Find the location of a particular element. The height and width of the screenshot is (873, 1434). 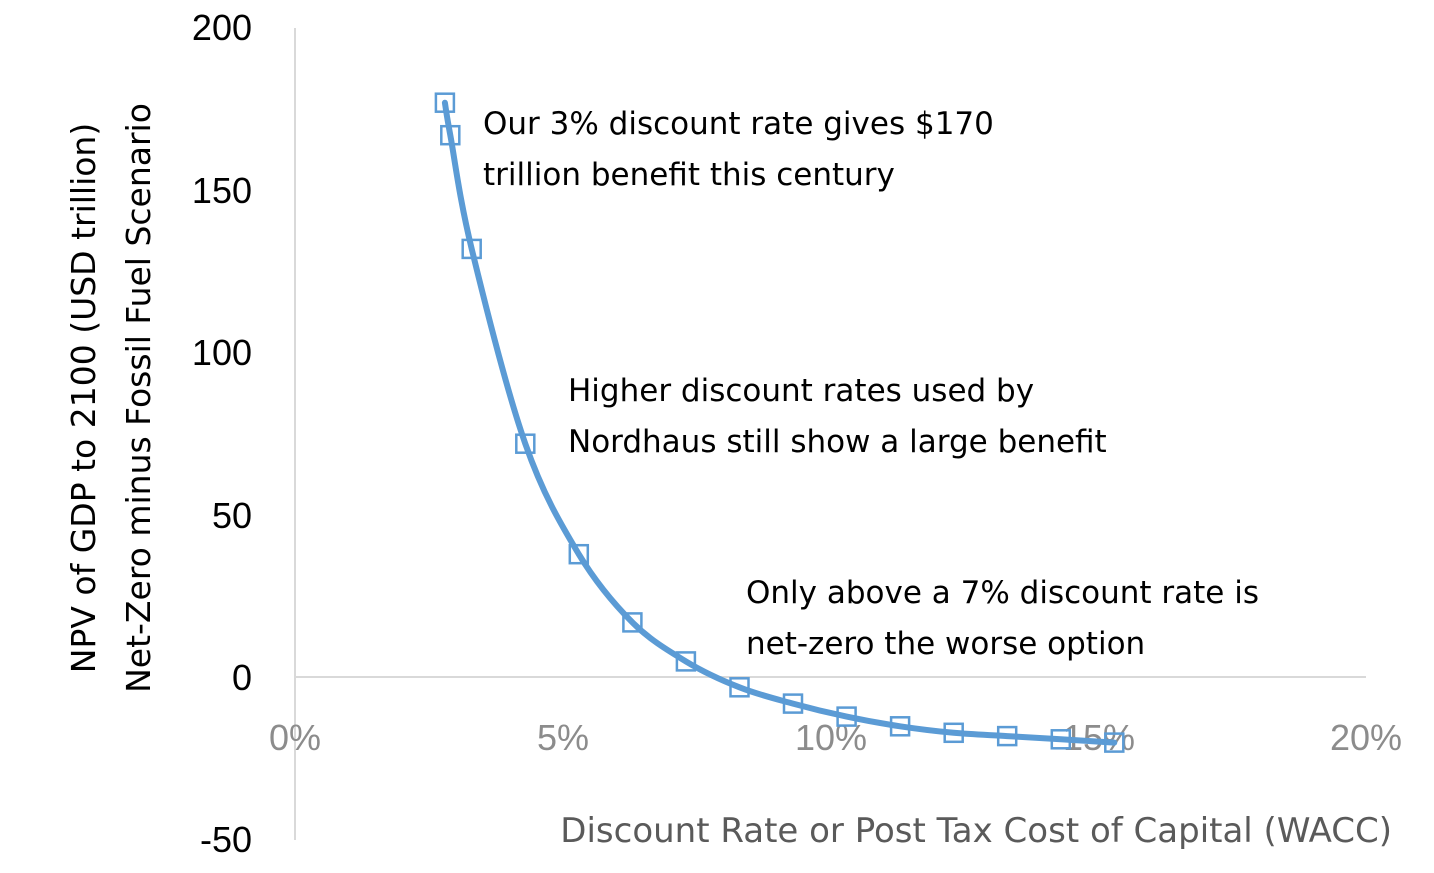

x-tick-label: 5% is located at coordinates (563, 737).